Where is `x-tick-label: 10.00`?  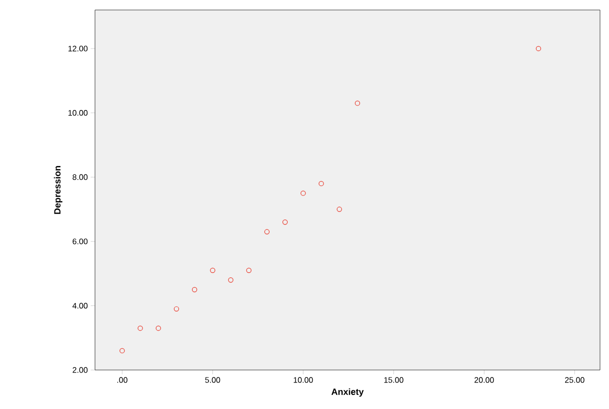 x-tick-label: 10.00 is located at coordinates (303, 380).